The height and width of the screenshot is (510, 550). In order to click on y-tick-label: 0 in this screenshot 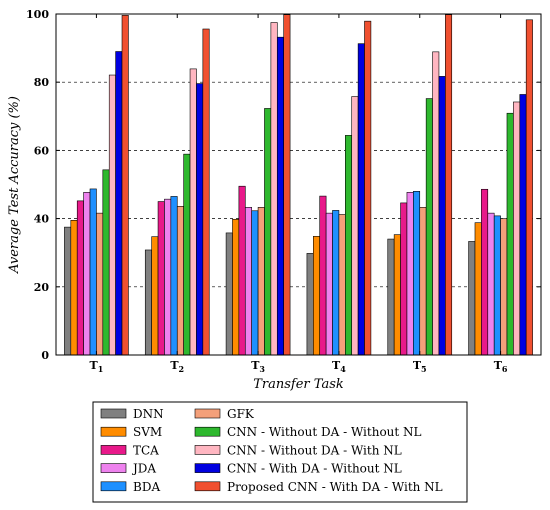, I will do `click(45, 355)`.